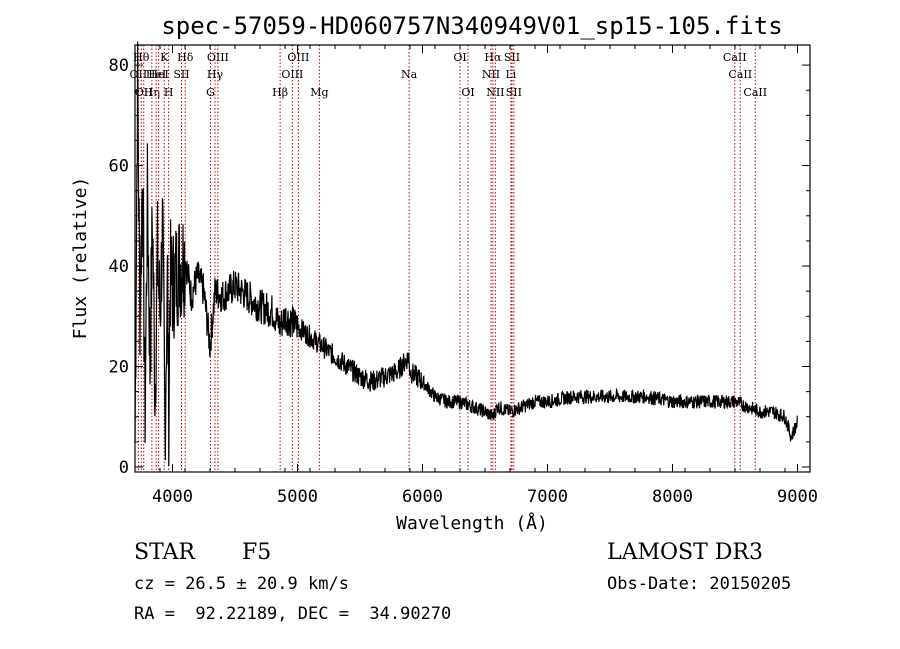 This screenshot has height=649, width=900. I want to click on object-type: STAR, so click(164, 552).